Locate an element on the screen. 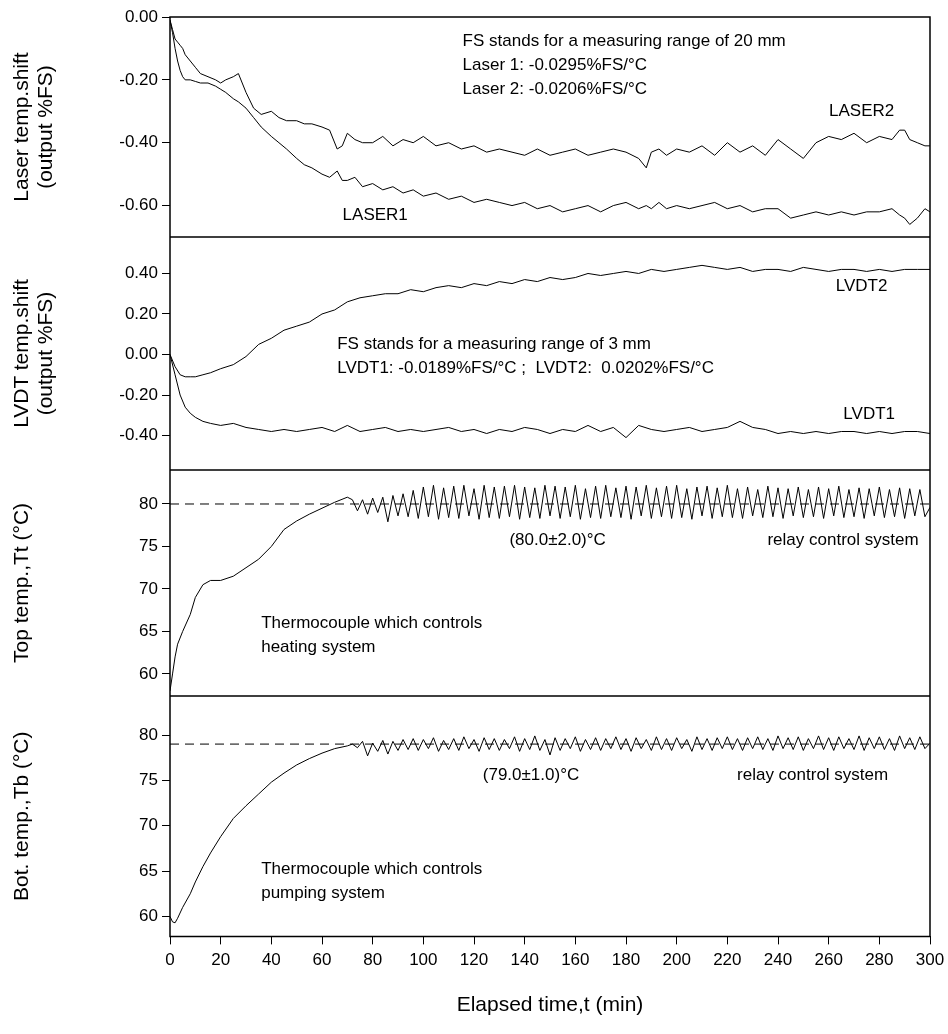  y-axis-title: Bot. temp.,Tb (°C) is located at coordinates (20, 816).